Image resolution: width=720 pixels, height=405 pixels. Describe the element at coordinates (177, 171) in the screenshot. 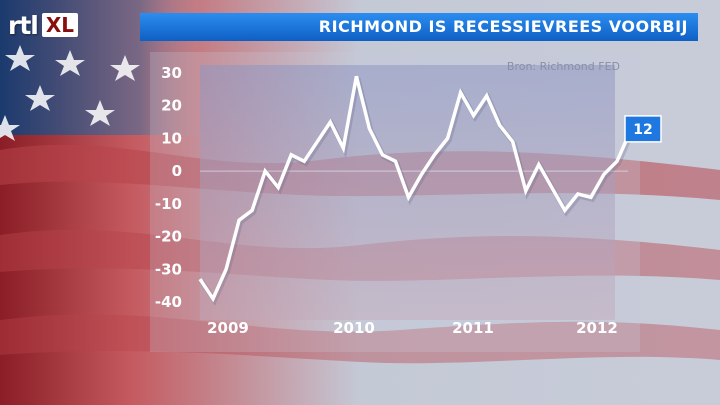

I see `y-tick-label: 0` at that location.